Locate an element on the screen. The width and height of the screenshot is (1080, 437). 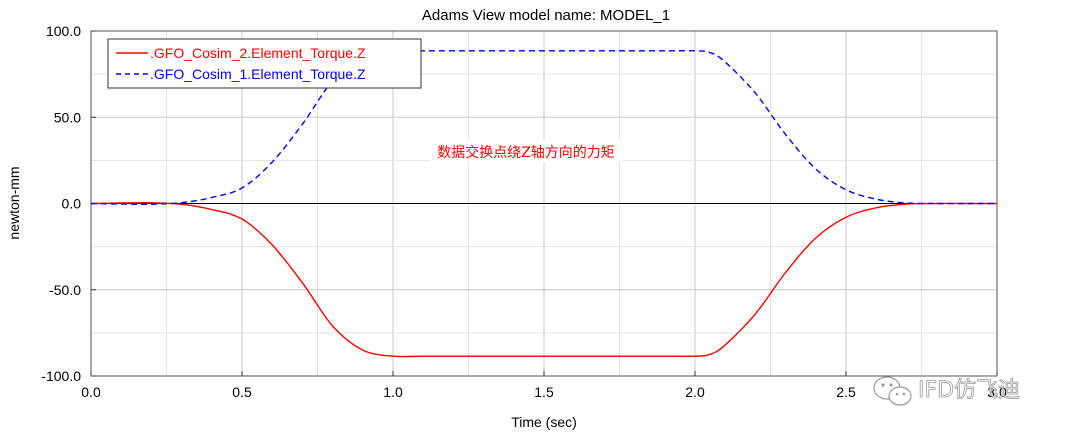
y-tick-label: 100.0 is located at coordinates (63, 31).